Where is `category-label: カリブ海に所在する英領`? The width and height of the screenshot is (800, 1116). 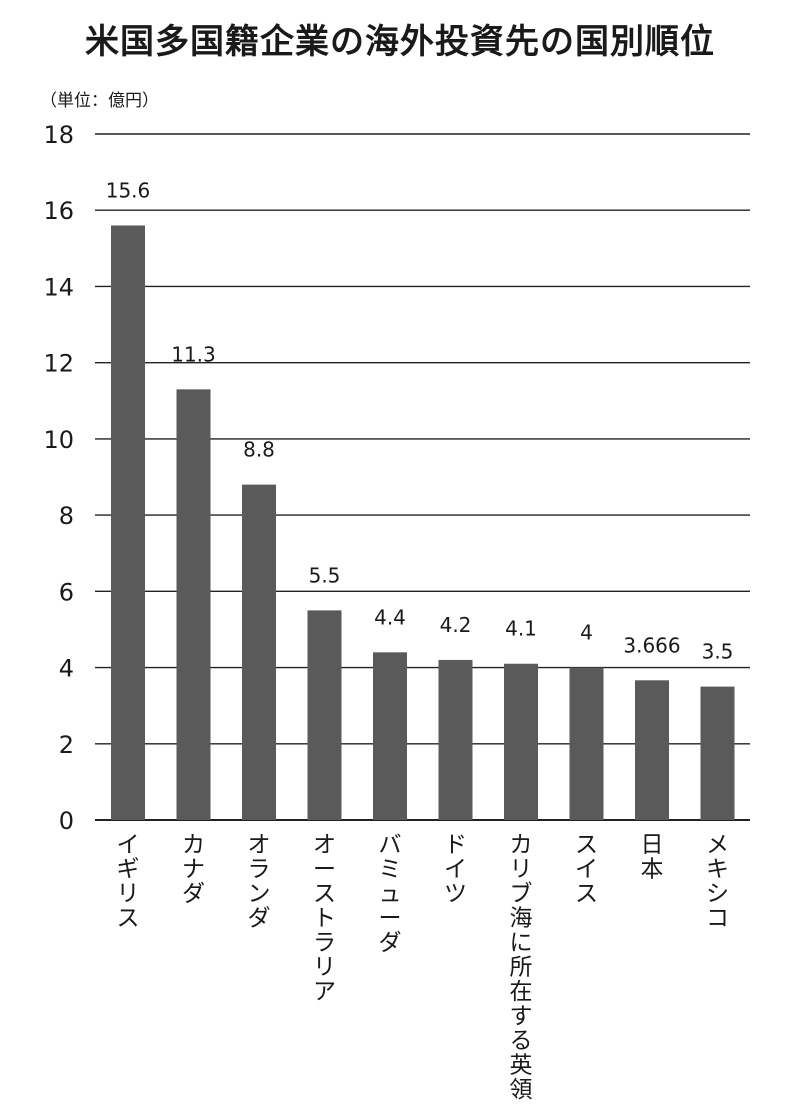
category-label: カリブ海に所在する英領 is located at coordinates (521, 967).